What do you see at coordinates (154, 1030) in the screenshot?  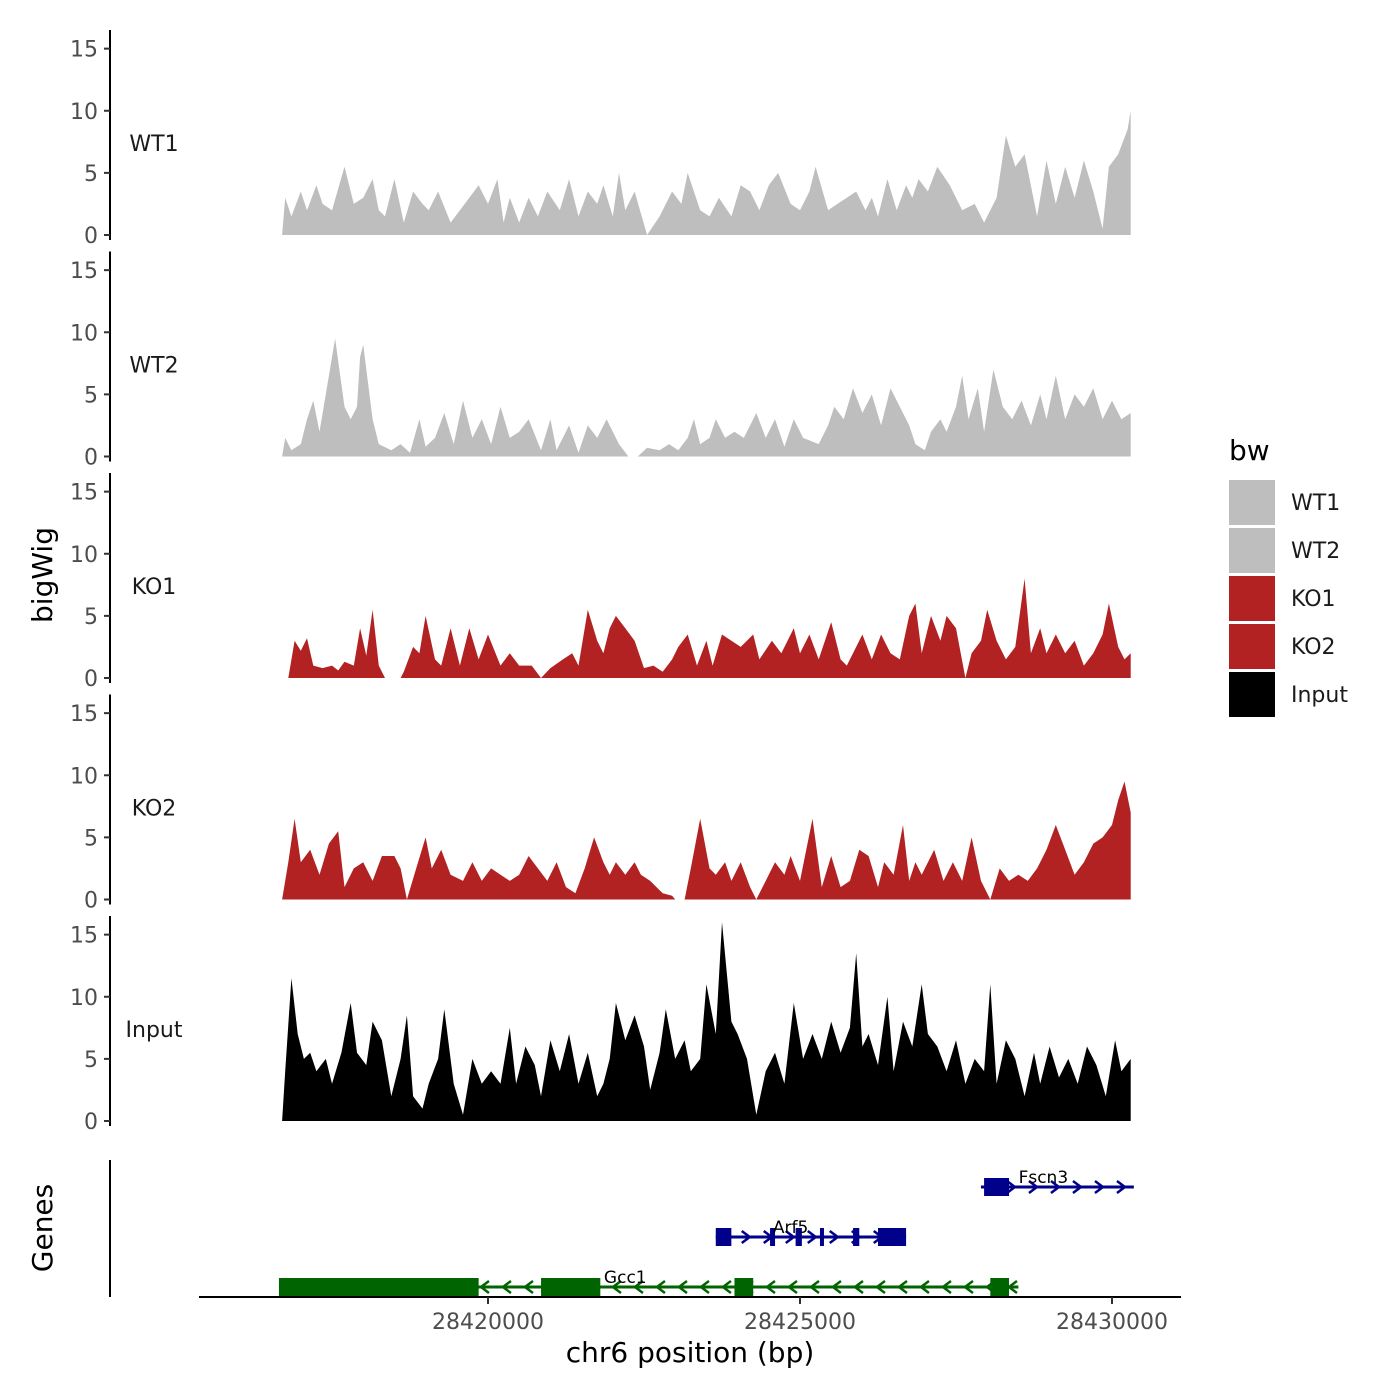 I see `track-label: Input` at bounding box center [154, 1030].